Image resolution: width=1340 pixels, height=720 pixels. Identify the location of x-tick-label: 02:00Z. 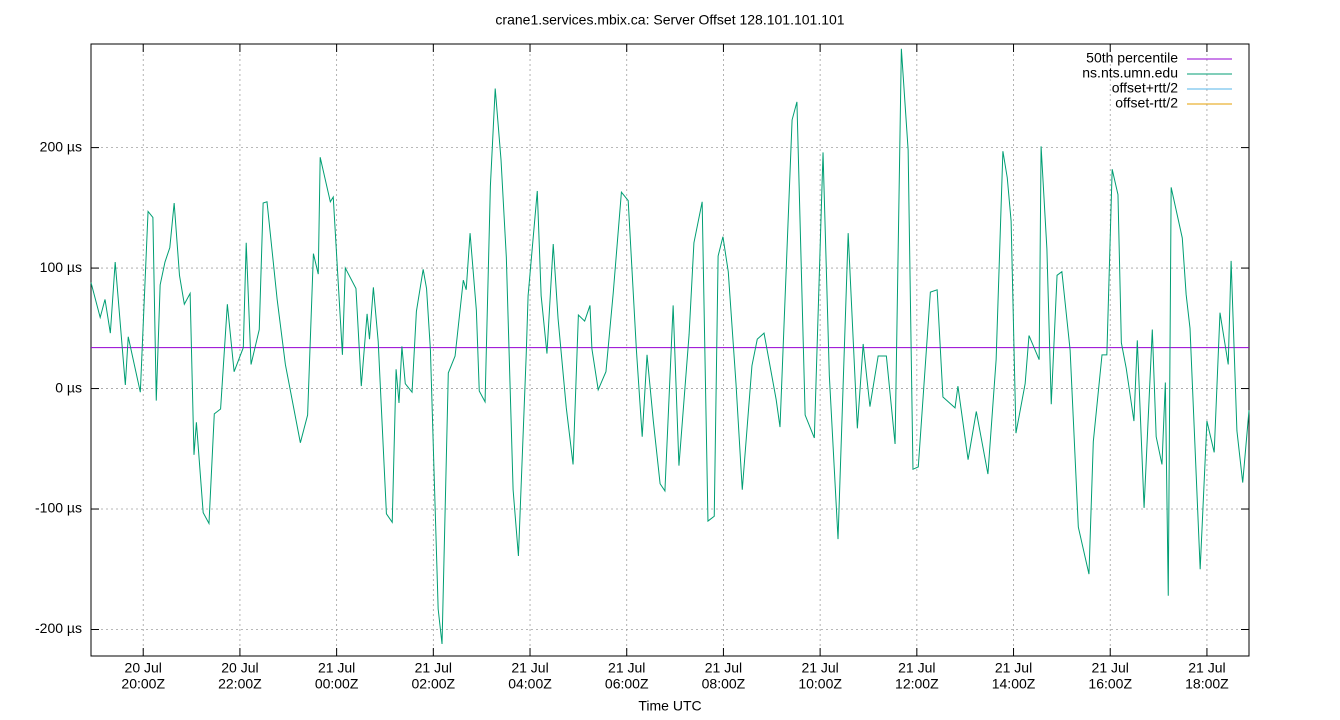
(434, 684).